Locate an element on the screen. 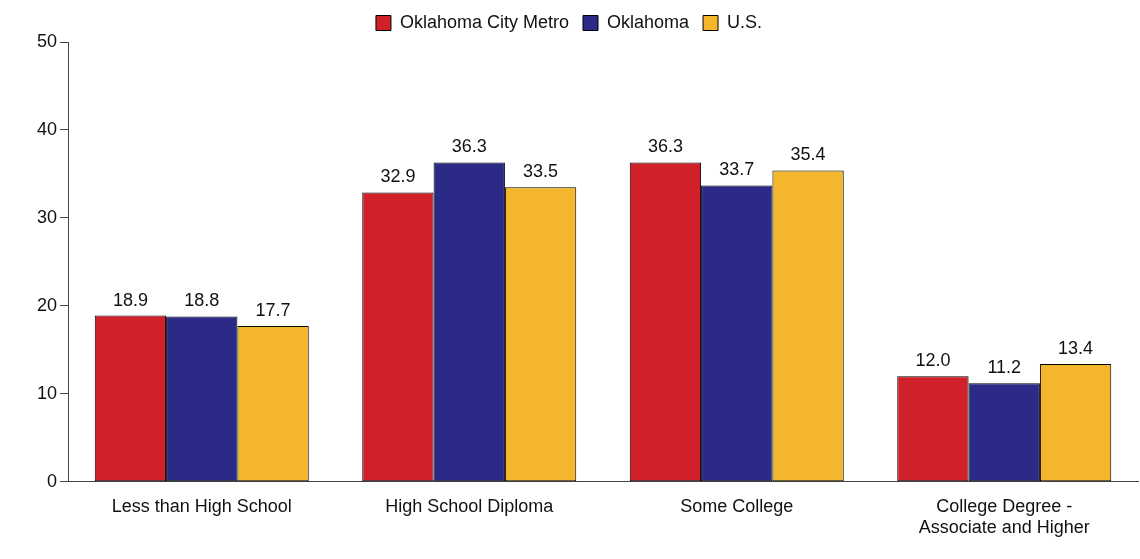 The height and width of the screenshot is (559, 1140). legend-label: Oklahoma City Metro is located at coordinates (484, 21).